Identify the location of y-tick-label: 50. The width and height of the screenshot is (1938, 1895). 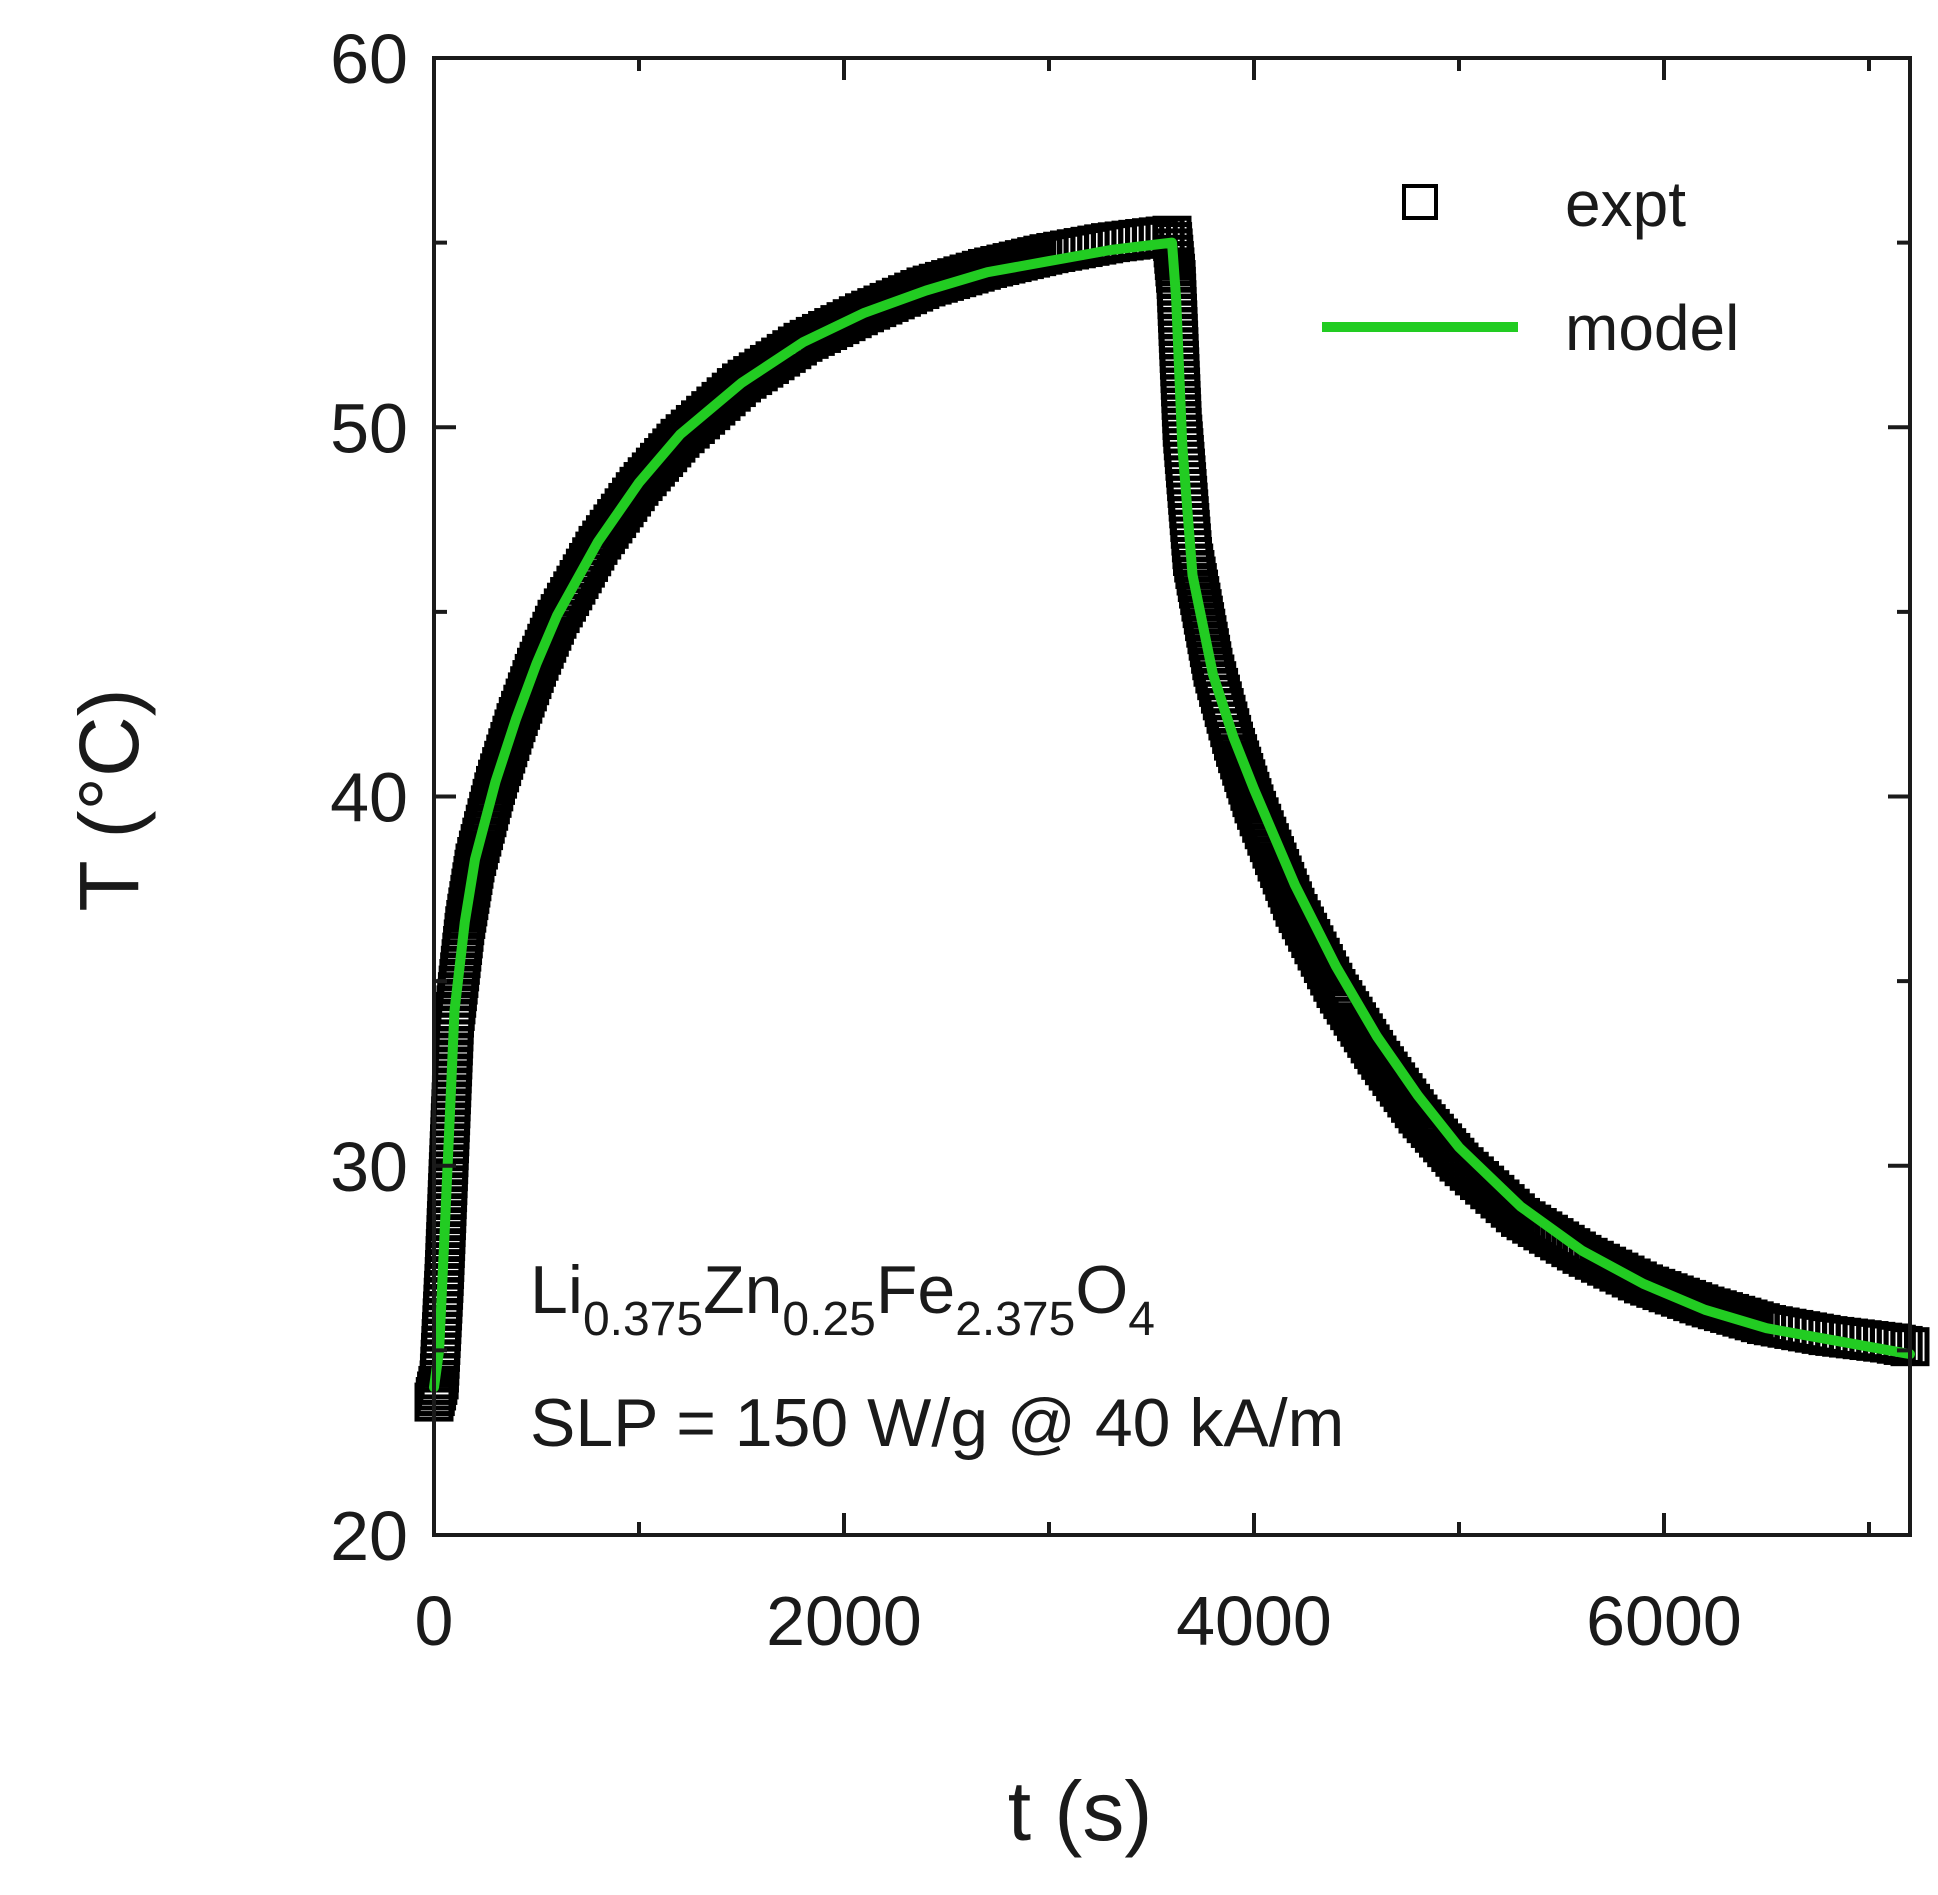
(369, 428).